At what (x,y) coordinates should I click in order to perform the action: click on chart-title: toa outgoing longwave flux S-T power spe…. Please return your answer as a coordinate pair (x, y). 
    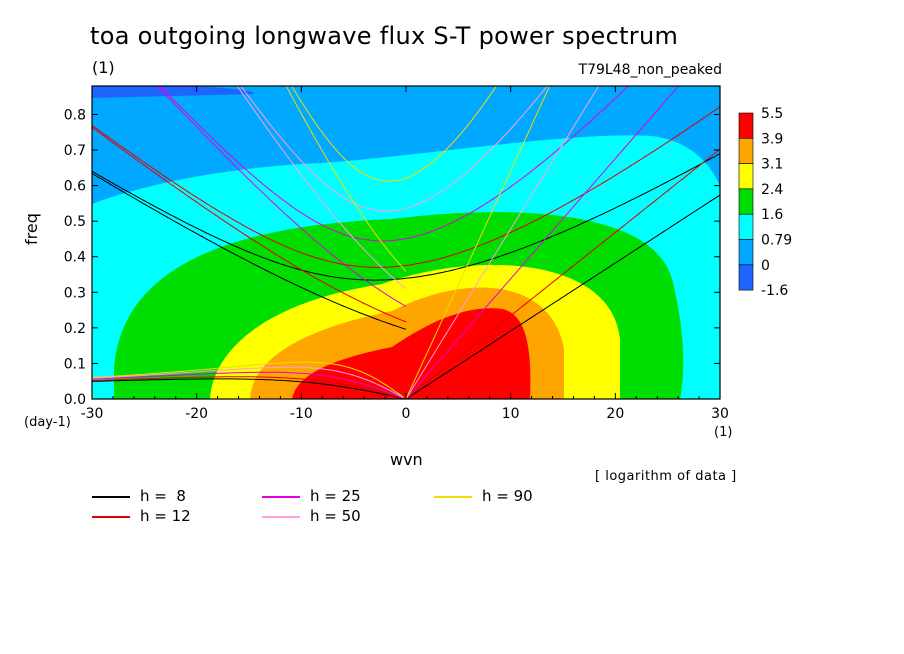
    Looking at the image, I should click on (384, 36).